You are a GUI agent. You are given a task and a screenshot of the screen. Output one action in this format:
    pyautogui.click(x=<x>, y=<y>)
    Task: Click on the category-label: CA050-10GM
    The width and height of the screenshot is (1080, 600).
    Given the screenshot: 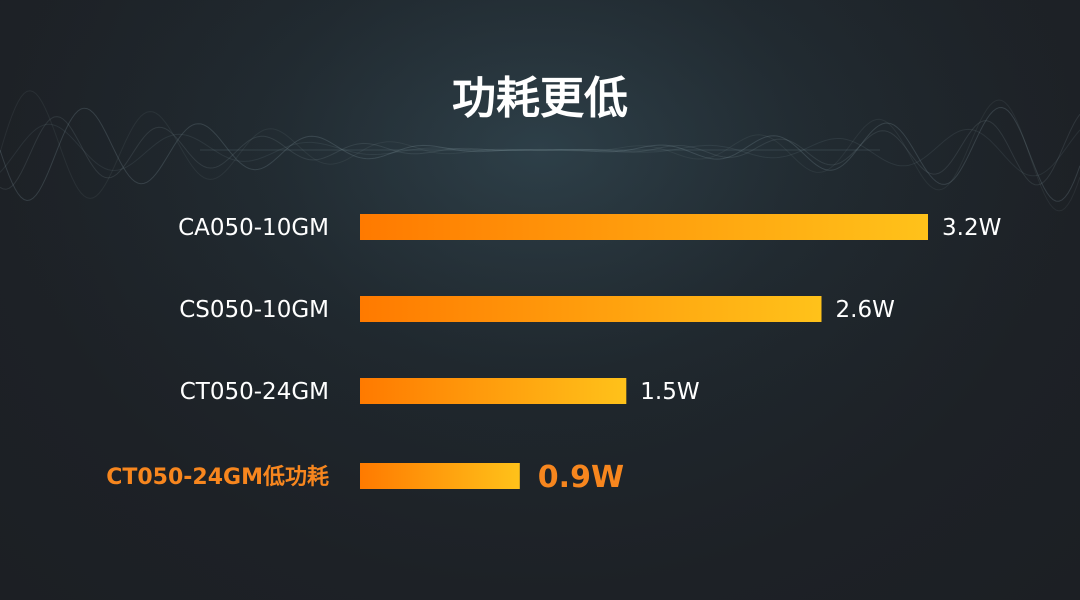 What is the action you would take?
    pyautogui.click(x=253, y=228)
    